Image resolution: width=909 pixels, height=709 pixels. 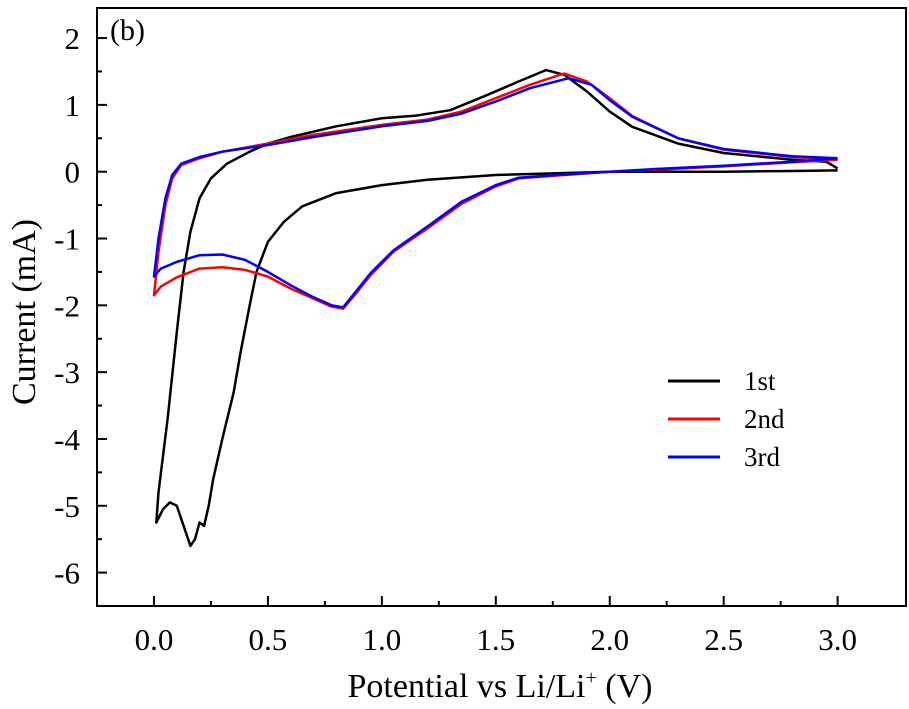 I want to click on y-tick-label: -4, so click(x=67, y=439).